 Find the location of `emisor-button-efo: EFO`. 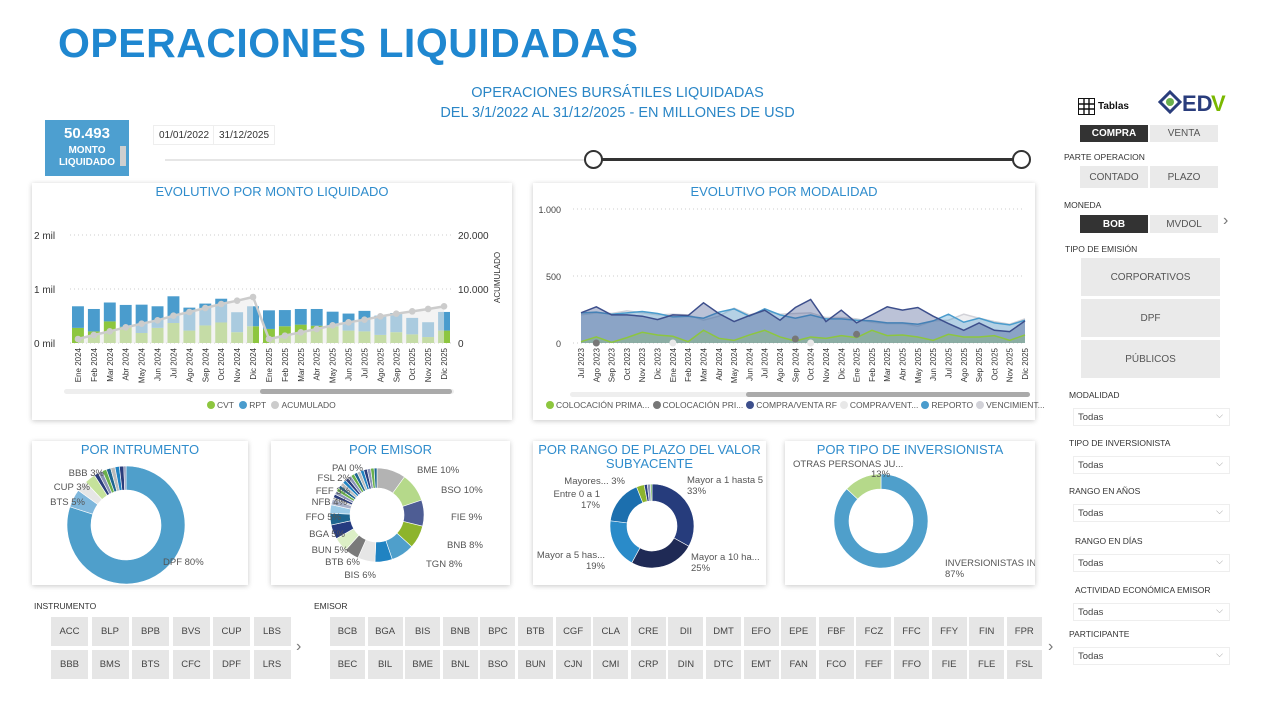

emisor-button-efo: EFO is located at coordinates (761, 631).